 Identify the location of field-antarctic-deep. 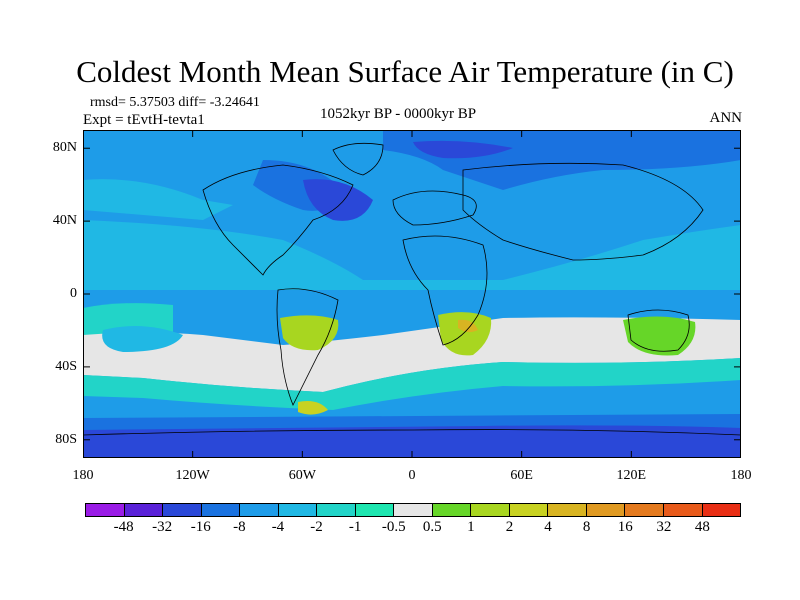
(412, 441).